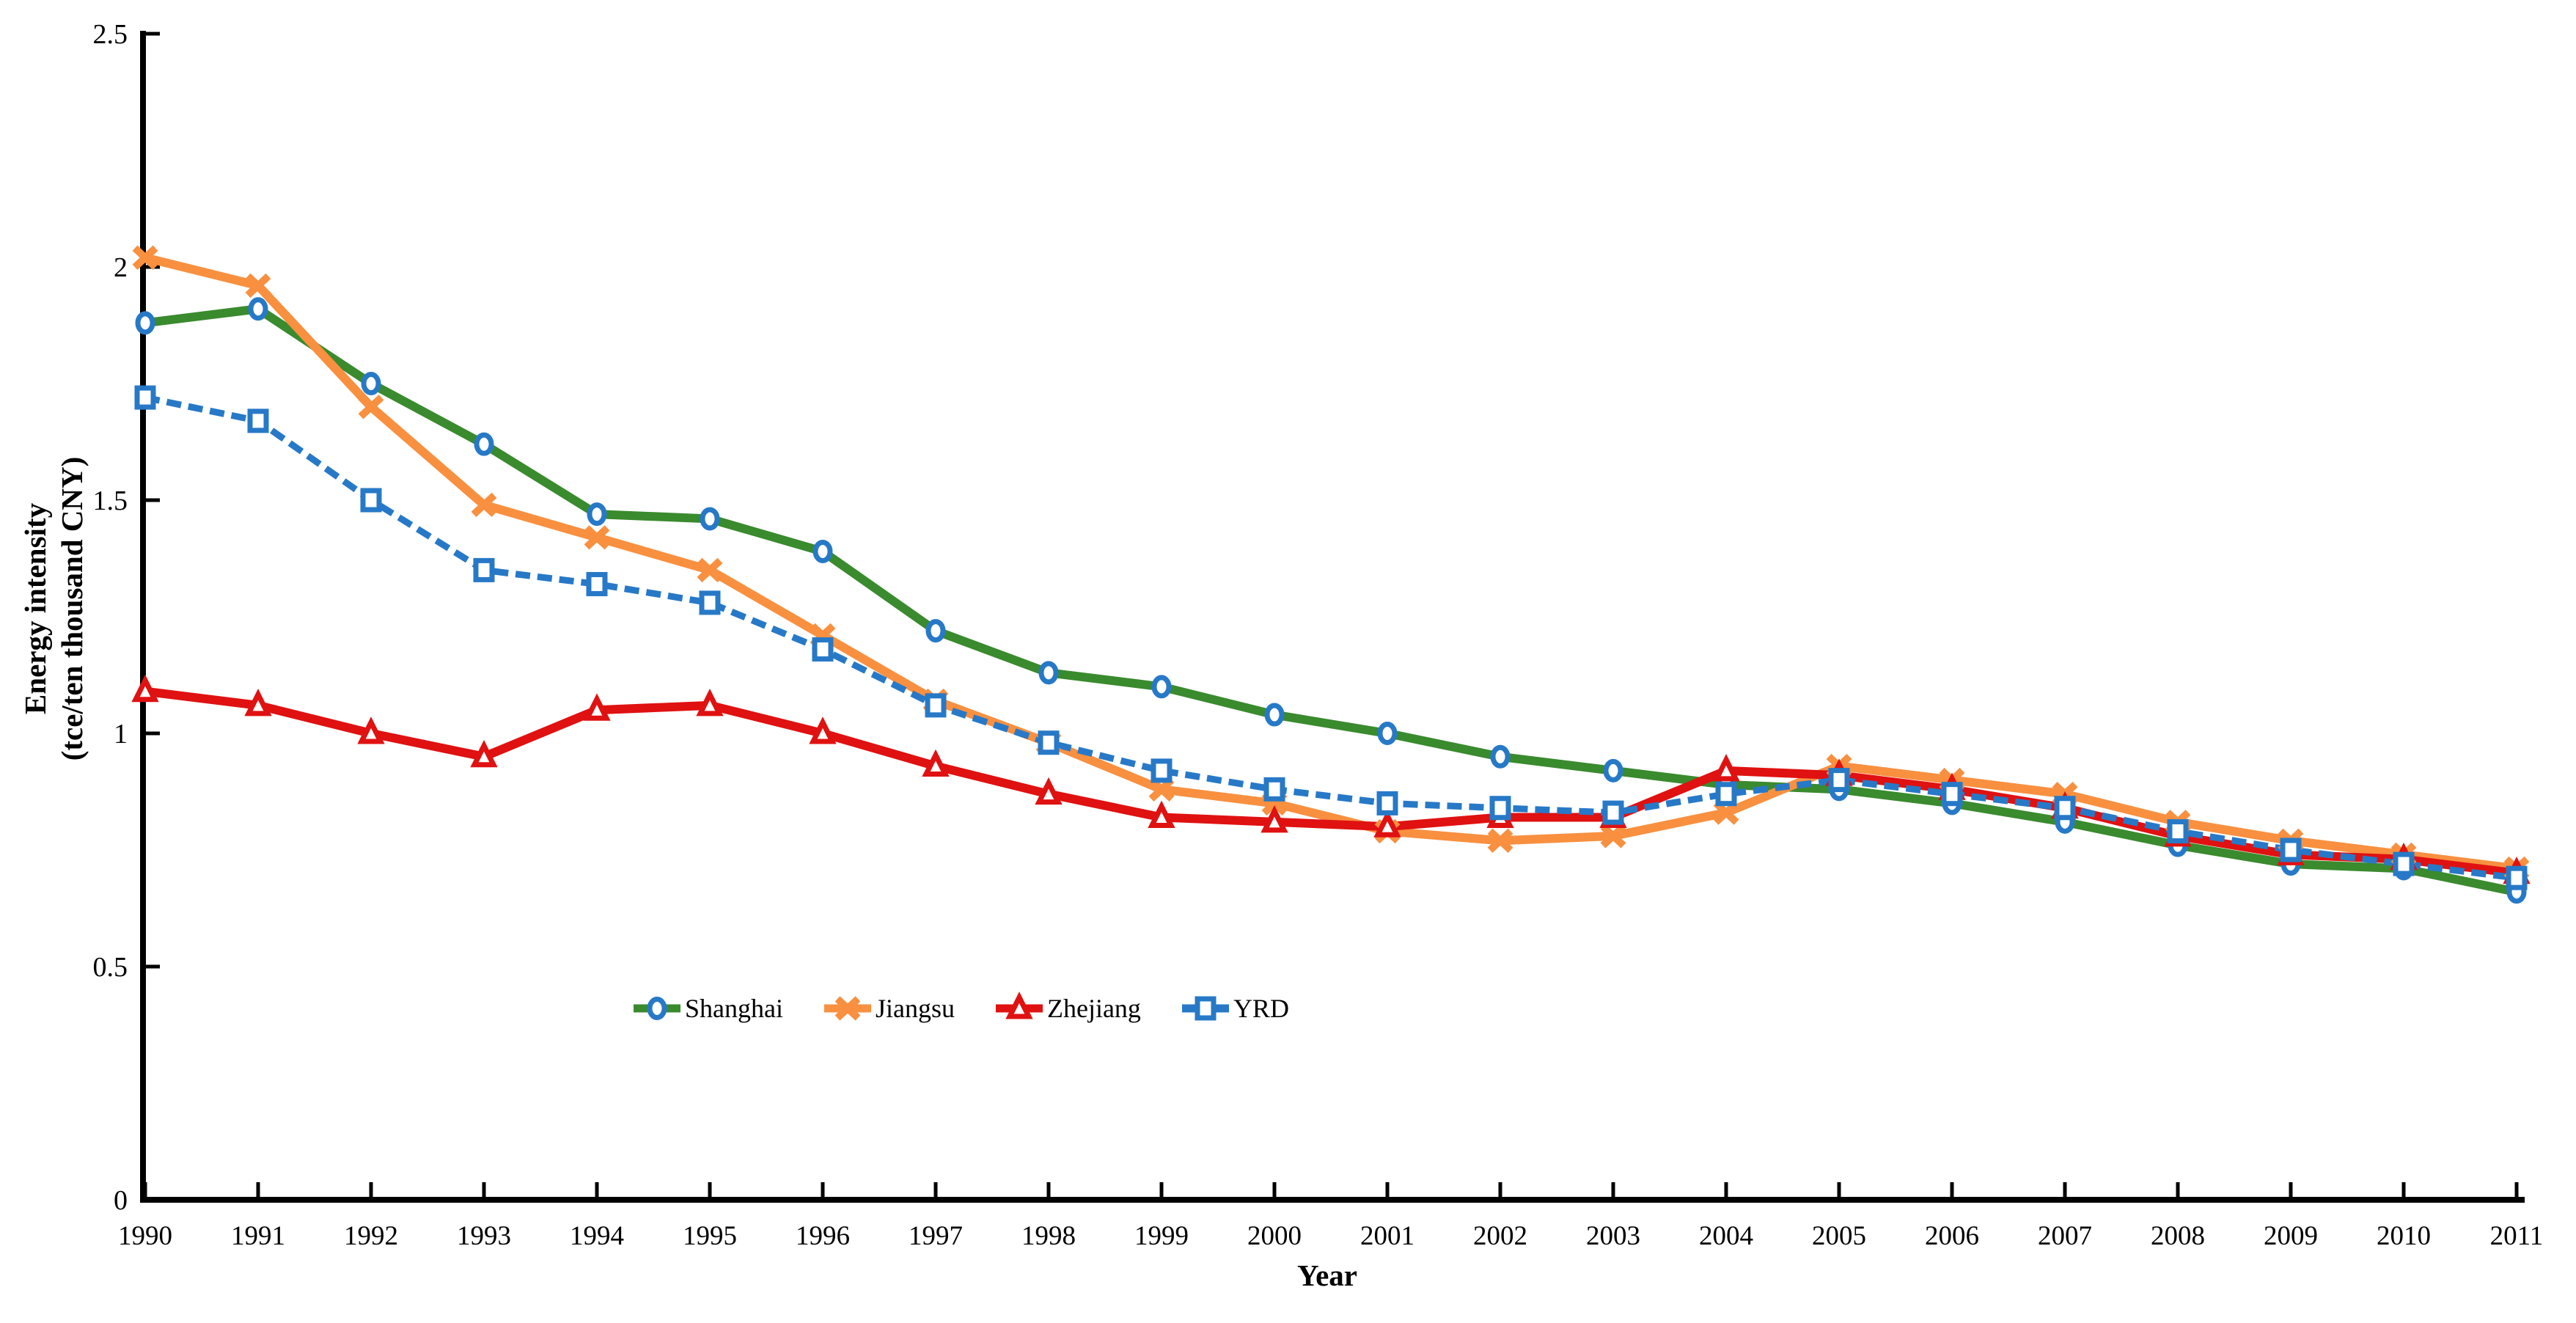  What do you see at coordinates (1274, 1236) in the screenshot?
I see `x-tick-label: 2000` at bounding box center [1274, 1236].